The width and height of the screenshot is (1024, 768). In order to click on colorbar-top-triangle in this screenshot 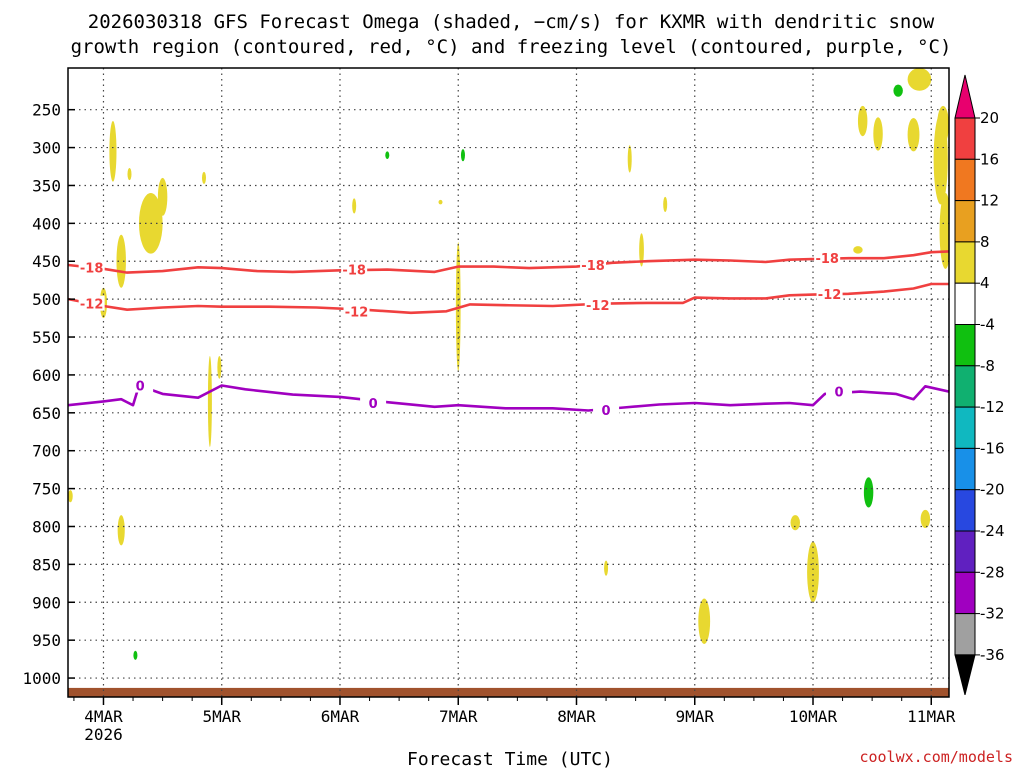, I will do `click(965, 96)`.